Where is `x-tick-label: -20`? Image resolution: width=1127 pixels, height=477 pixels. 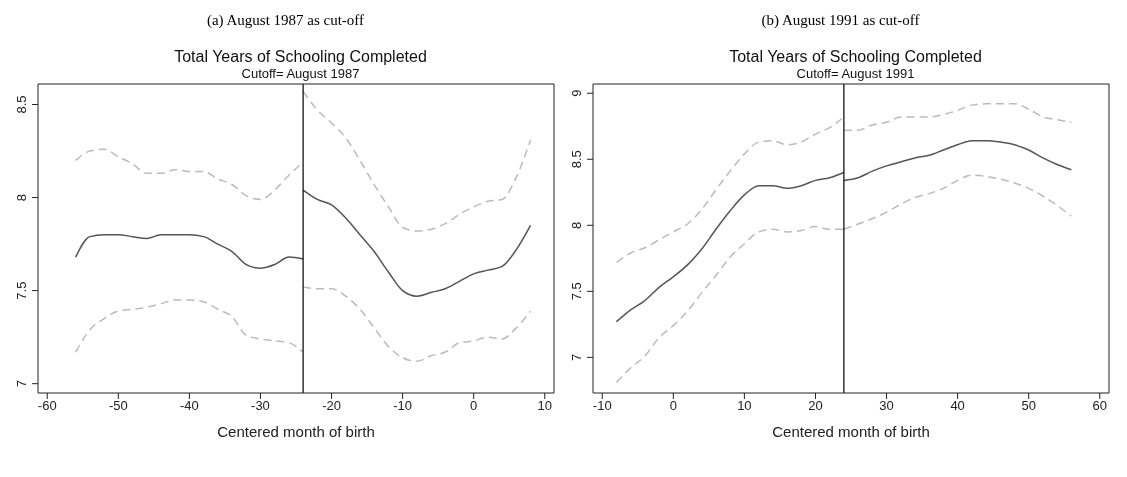
x-tick-label: -20 is located at coordinates (331, 406).